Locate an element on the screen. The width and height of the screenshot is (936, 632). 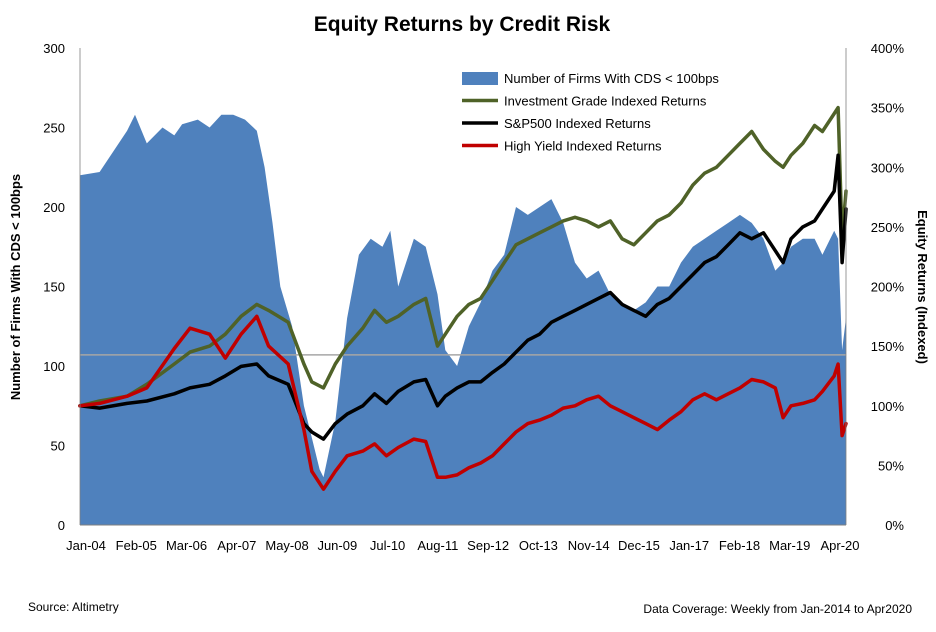
legend-label: Investment Grade Indexed Returns is located at coordinates (605, 101).